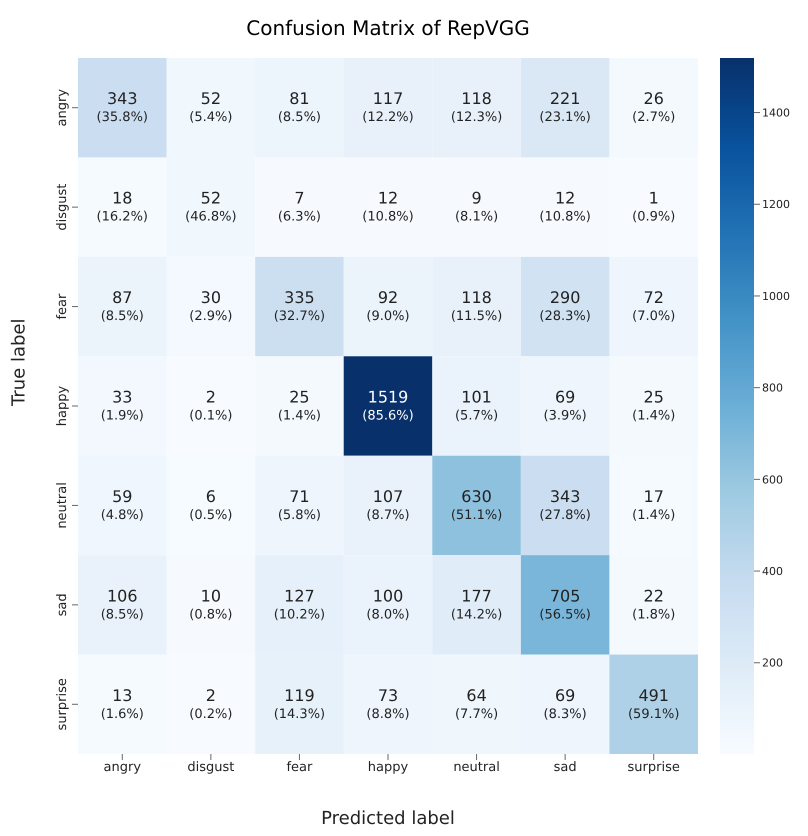  What do you see at coordinates (300, 704) in the screenshot?
I see `data-label: 119 (14.3%)` at bounding box center [300, 704].